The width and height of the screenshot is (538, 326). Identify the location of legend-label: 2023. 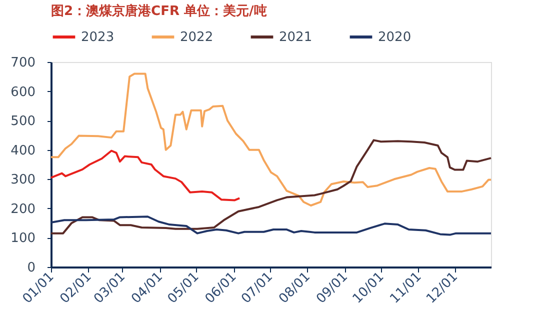
(97, 37).